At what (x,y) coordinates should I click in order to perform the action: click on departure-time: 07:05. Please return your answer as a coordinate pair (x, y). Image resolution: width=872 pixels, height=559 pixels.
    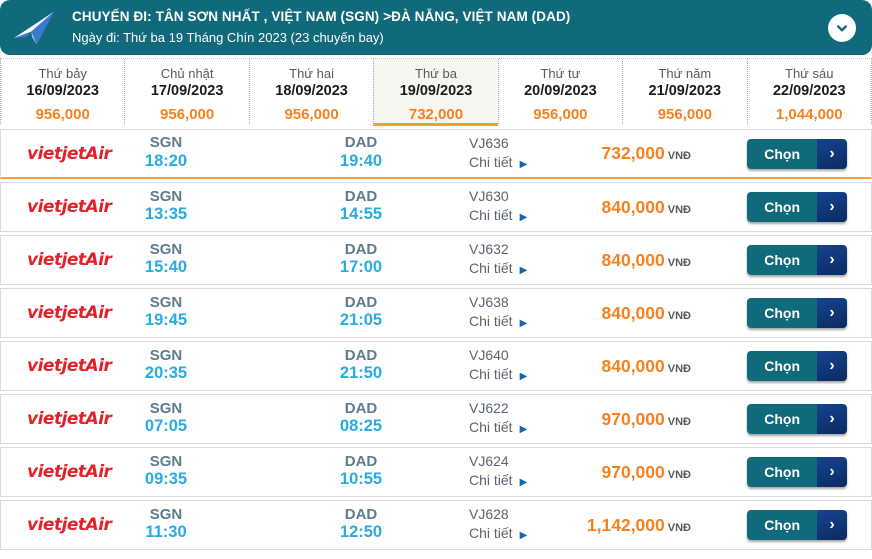
    Looking at the image, I should click on (166, 426).